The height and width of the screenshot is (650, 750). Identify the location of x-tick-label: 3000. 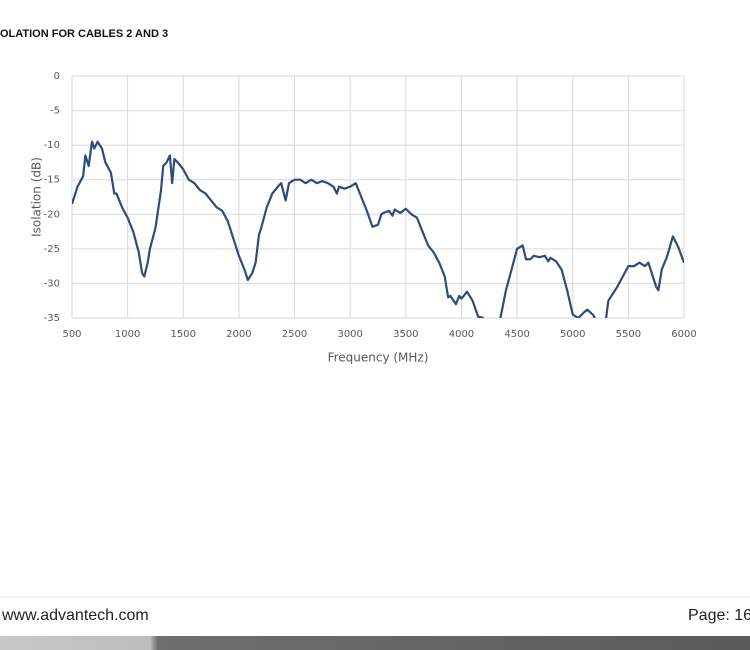
(349, 334).